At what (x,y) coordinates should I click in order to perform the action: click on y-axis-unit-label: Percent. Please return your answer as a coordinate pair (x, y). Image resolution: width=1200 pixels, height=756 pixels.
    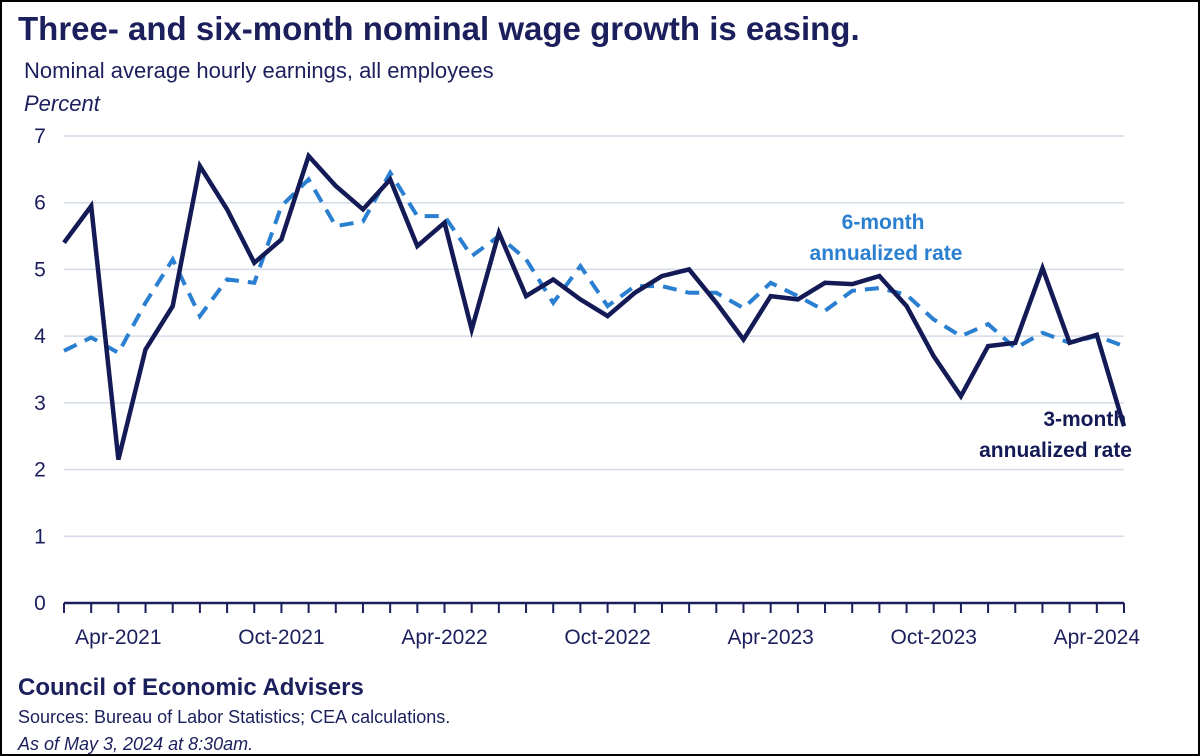
    Looking at the image, I should click on (62, 103).